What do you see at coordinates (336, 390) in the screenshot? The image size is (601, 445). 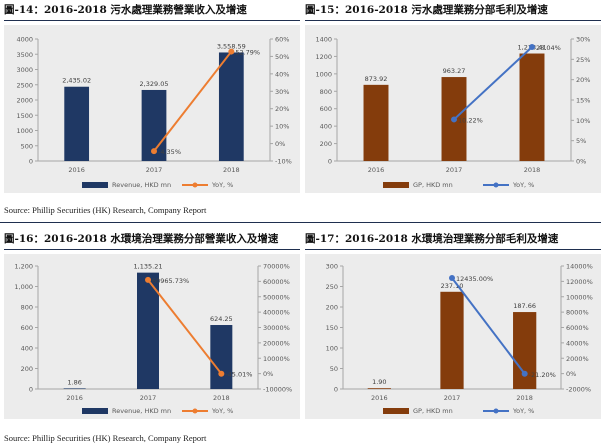 I see `left-axis-tick-label: 0` at bounding box center [336, 390].